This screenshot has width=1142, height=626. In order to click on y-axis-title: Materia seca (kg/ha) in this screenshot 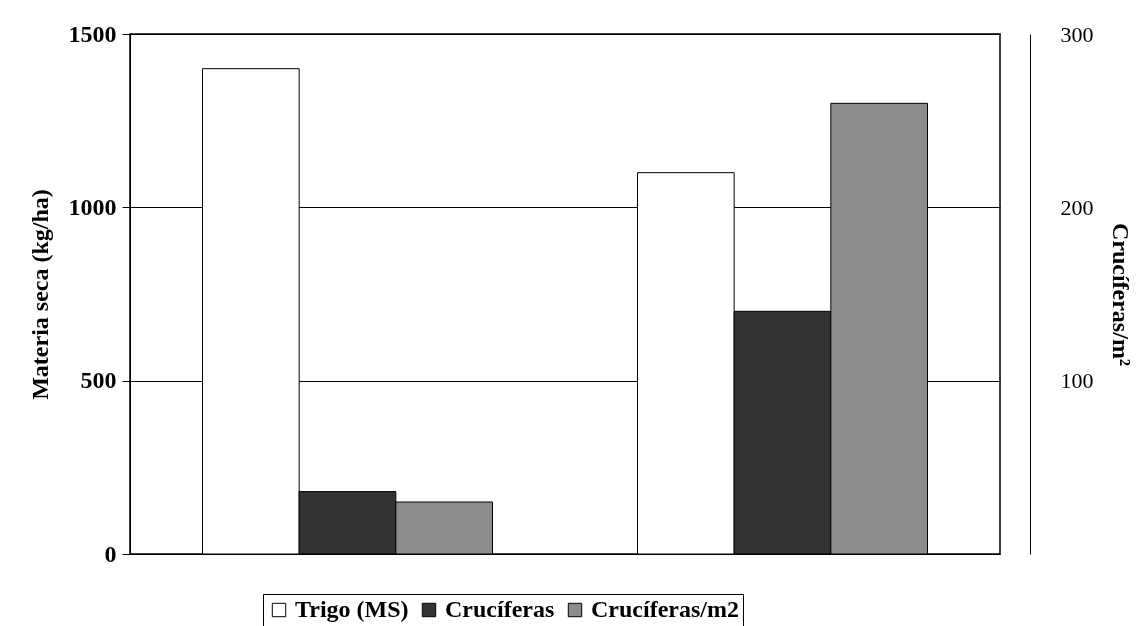, I will do `click(39, 294)`.